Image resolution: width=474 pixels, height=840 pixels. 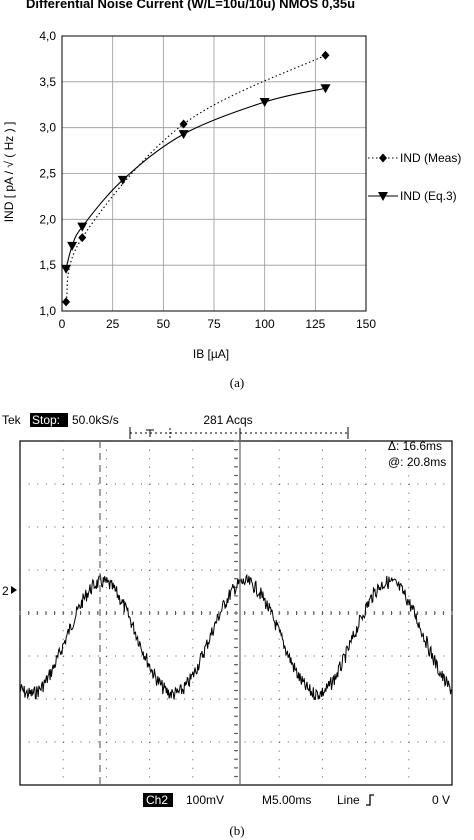 I want to click on legend-marker-eq, so click(x=383, y=196).